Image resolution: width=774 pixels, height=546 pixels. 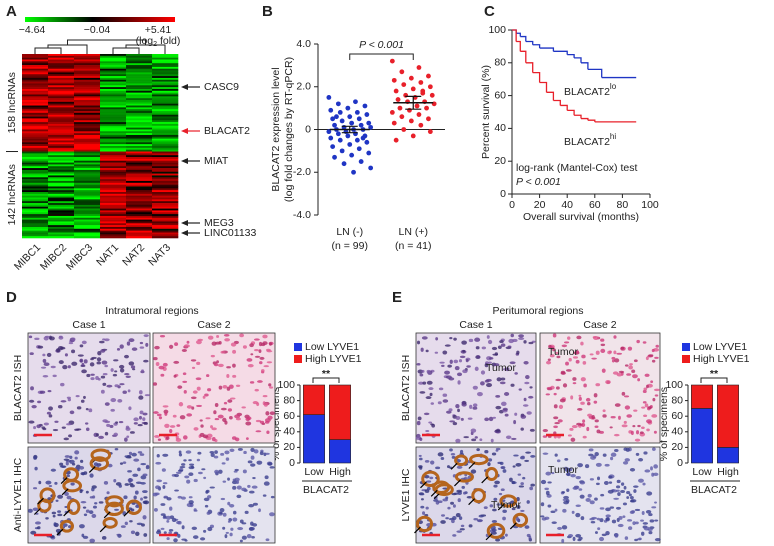 I want to click on case-label: Case 2, so click(x=599, y=325).